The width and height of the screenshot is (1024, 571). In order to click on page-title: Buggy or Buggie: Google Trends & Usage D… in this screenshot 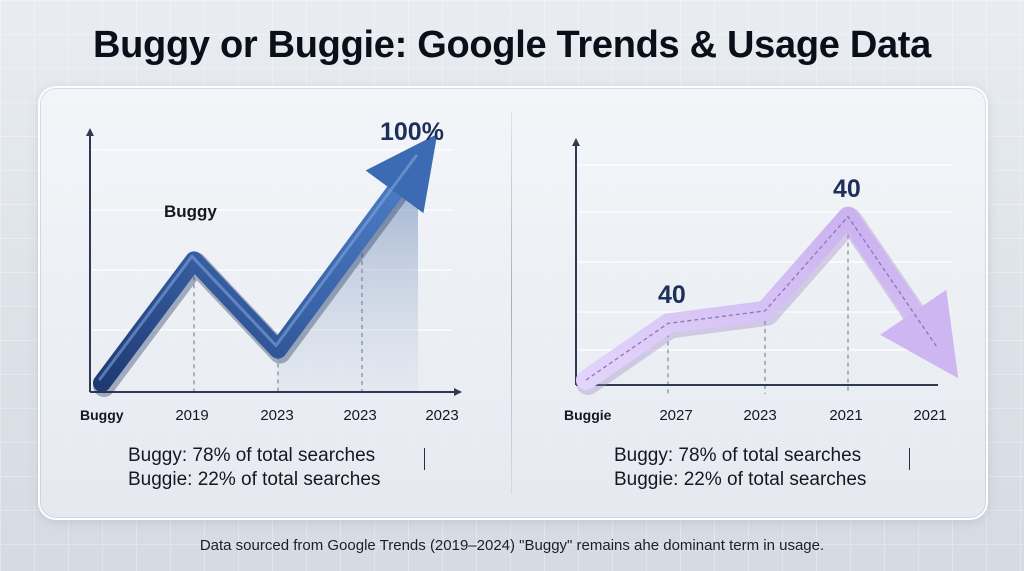, I will do `click(512, 45)`.